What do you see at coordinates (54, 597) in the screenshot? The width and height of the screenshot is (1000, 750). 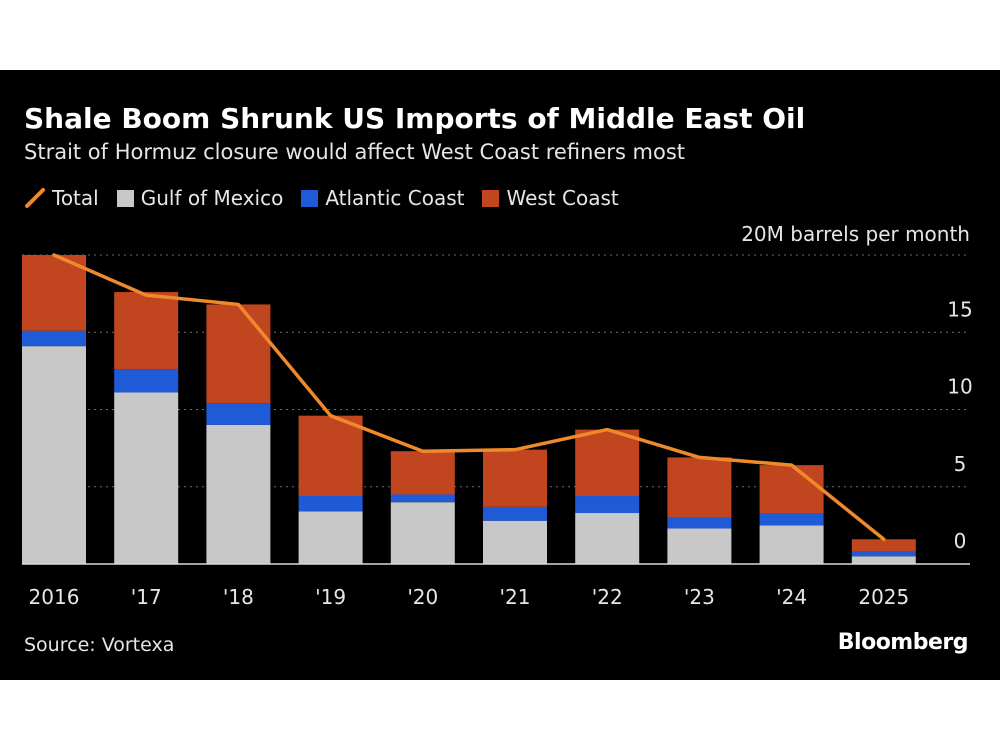 I see `x-tick-label: 2016` at bounding box center [54, 597].